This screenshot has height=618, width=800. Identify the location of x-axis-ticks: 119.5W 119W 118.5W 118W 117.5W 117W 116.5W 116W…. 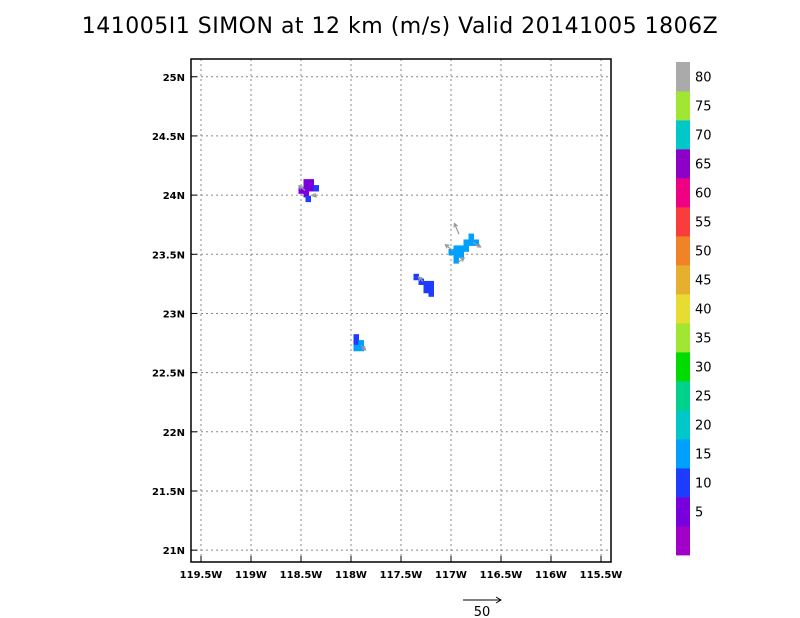
(401, 568).